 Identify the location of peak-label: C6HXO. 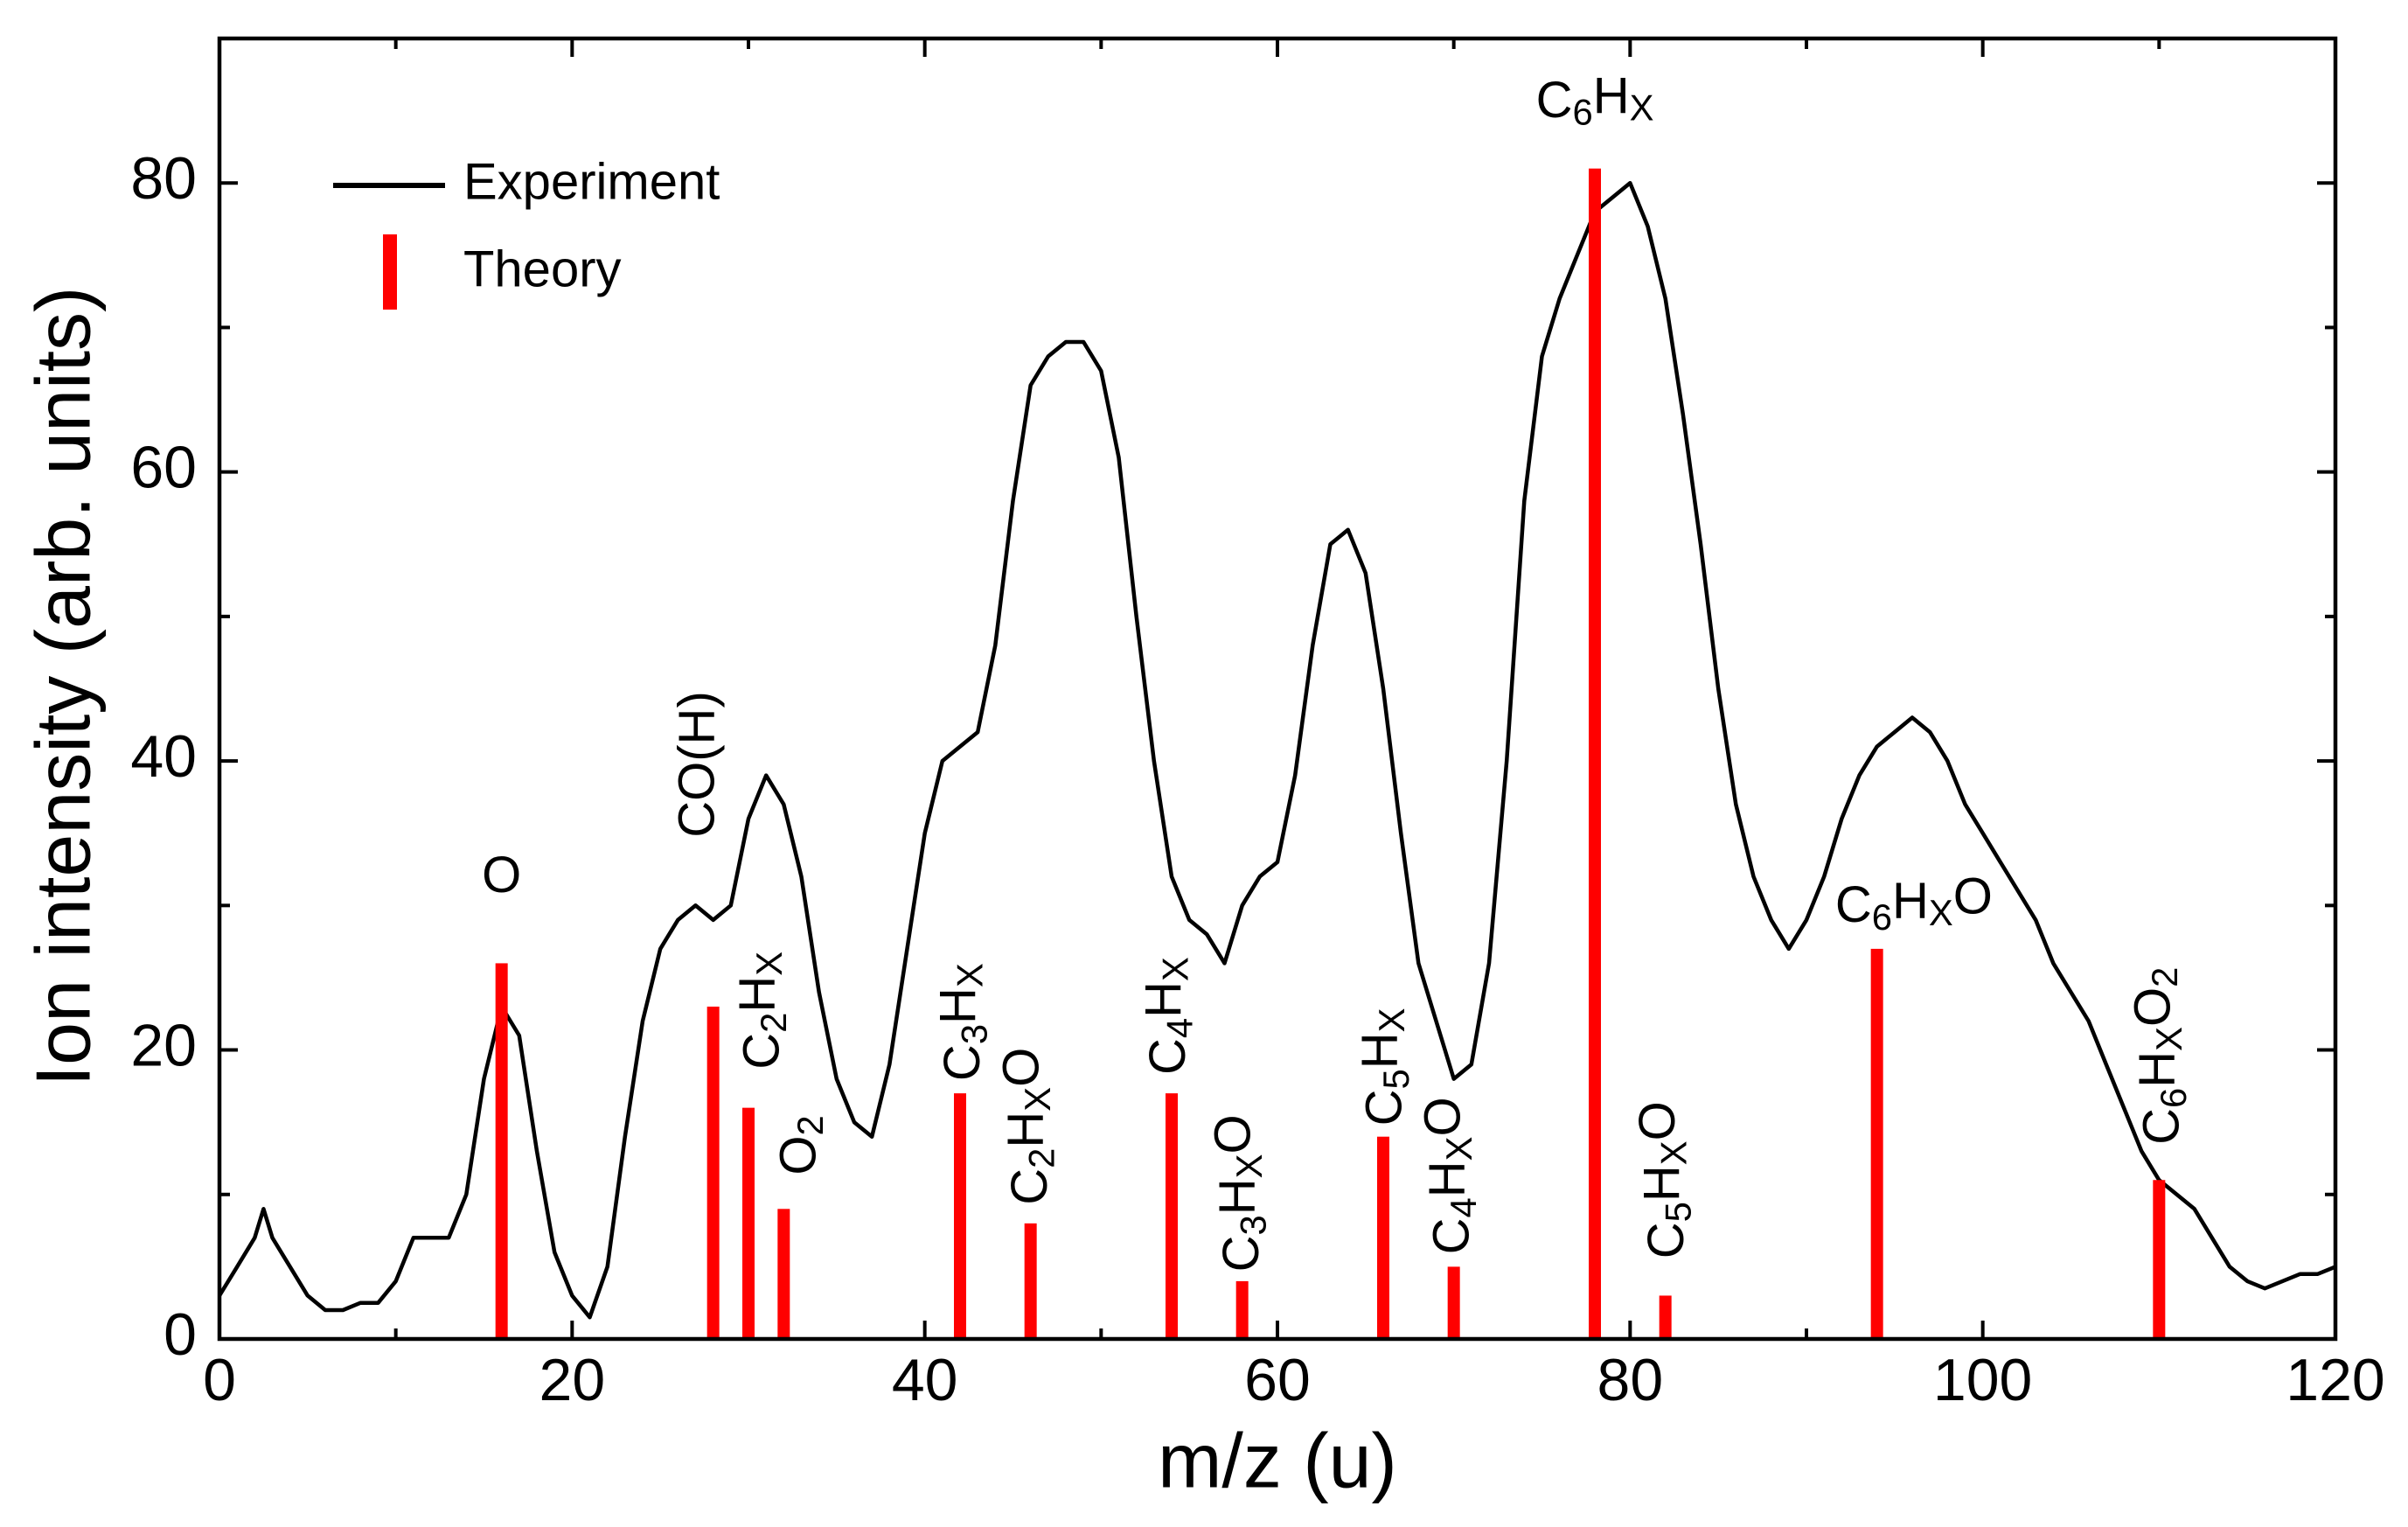
(1914, 903).